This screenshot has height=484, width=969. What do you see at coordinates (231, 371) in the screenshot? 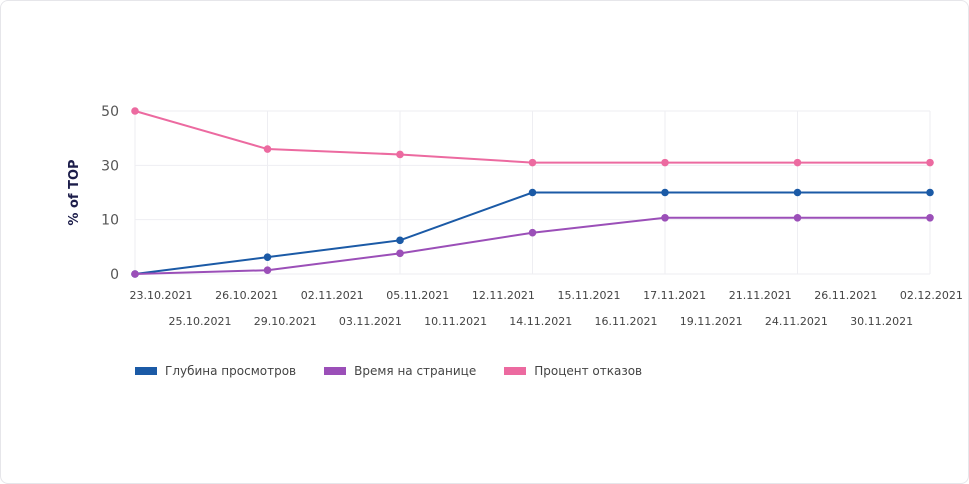
I see `legend-label: Глубина просмотров` at bounding box center [231, 371].